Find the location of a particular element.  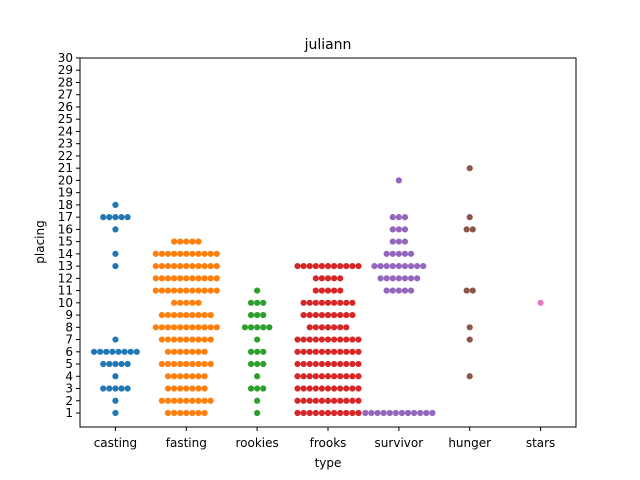

x-tick-label-casting: casting is located at coordinates (115, 443).